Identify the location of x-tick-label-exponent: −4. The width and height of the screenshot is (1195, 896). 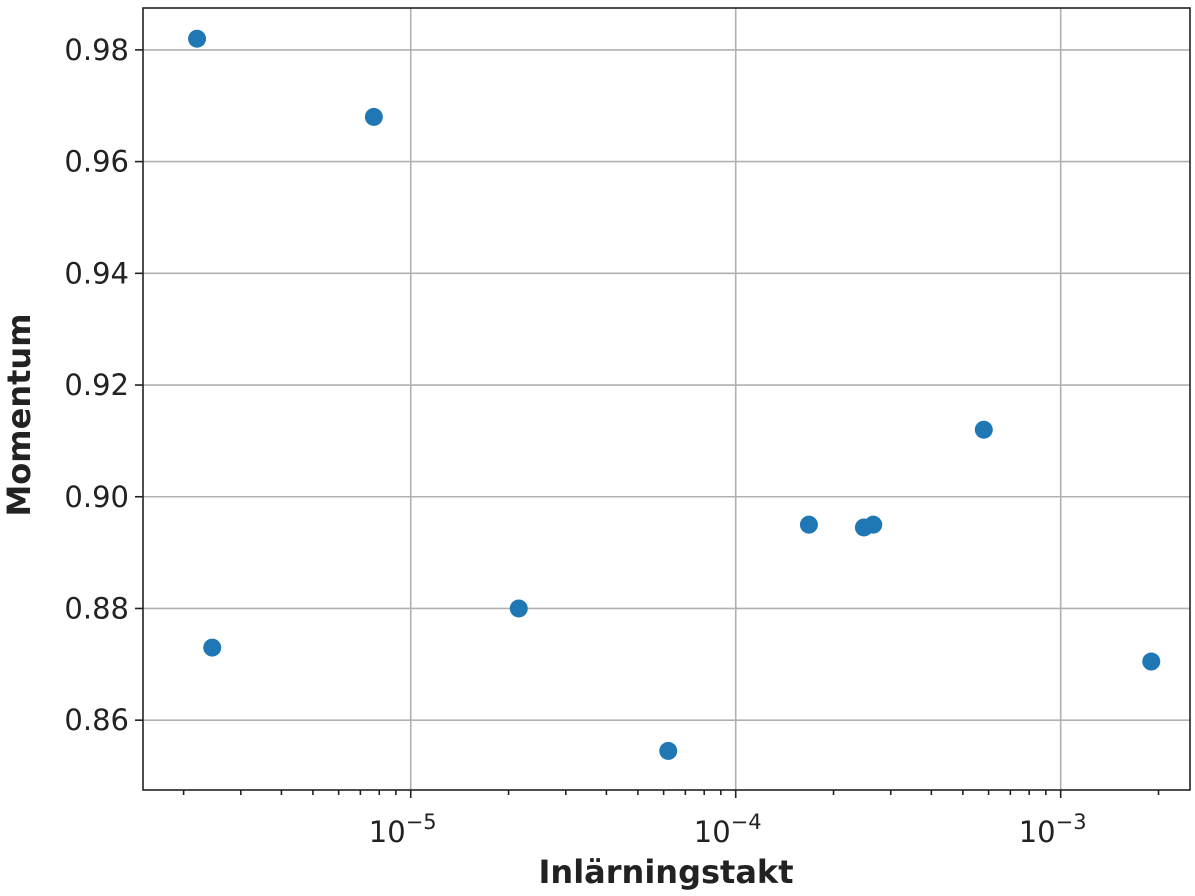
(746, 822).